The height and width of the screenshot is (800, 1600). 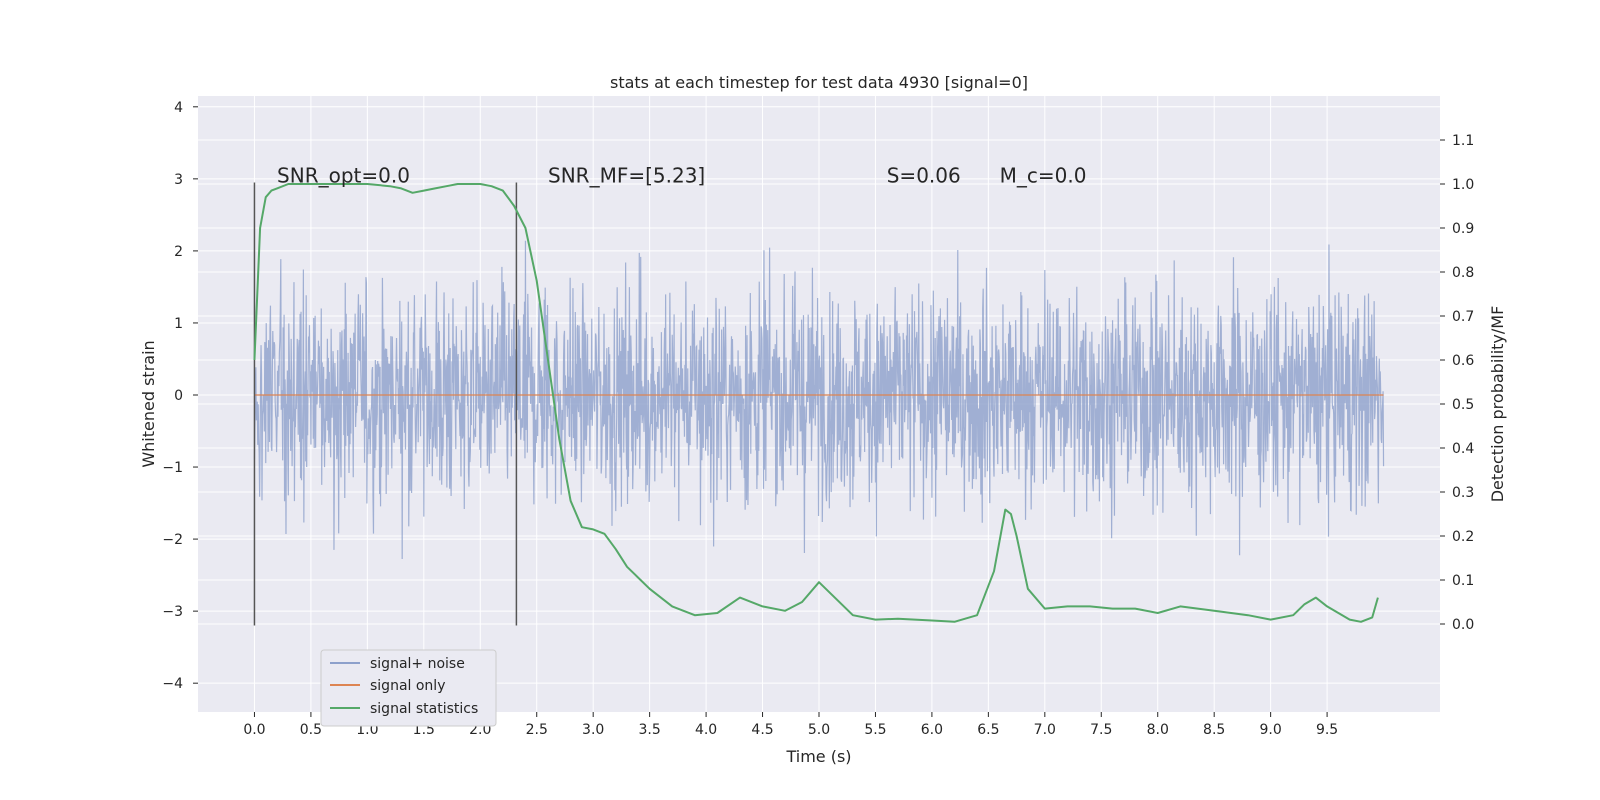 What do you see at coordinates (1463, 141) in the screenshot?
I see `y-right-tick-label: 1.1` at bounding box center [1463, 141].